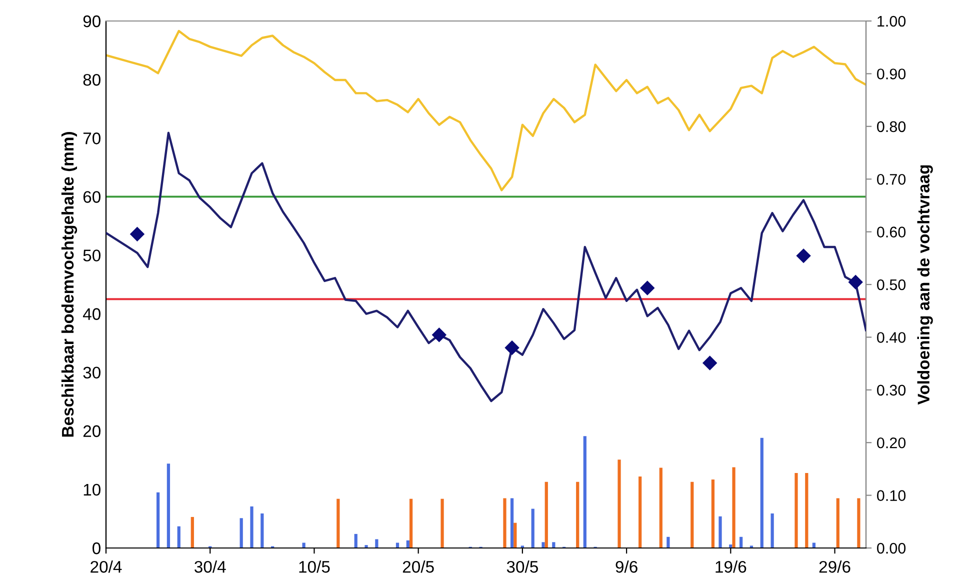 Image resolution: width=959 pixels, height=582 pixels. What do you see at coordinates (91, 431) in the screenshot?
I see `y-tick-label: 20` at bounding box center [91, 431].